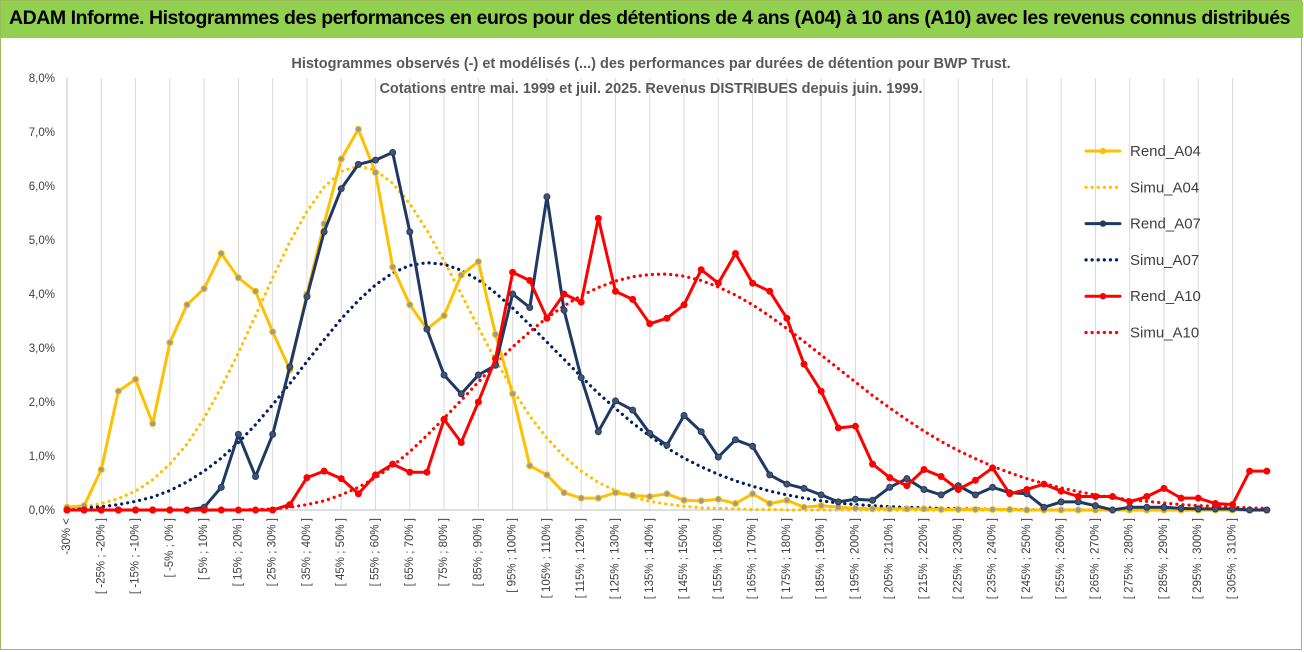 The height and width of the screenshot is (652, 1304). I want to click on x-tick-label: [ 145% ; 150% ], so click(684, 558).